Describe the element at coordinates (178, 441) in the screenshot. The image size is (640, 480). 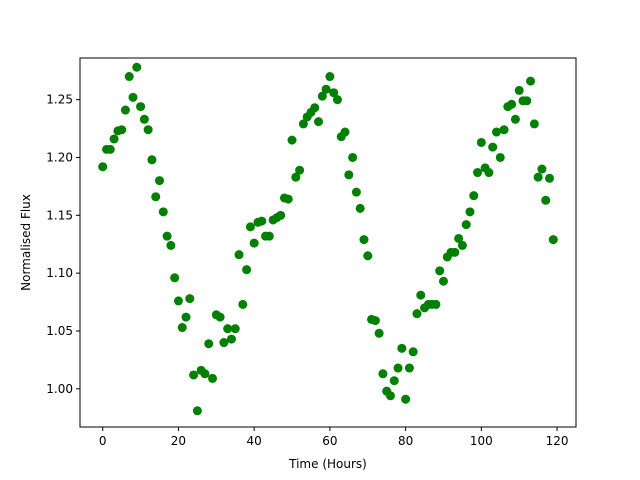
I see `x-tick-label: 20` at that location.